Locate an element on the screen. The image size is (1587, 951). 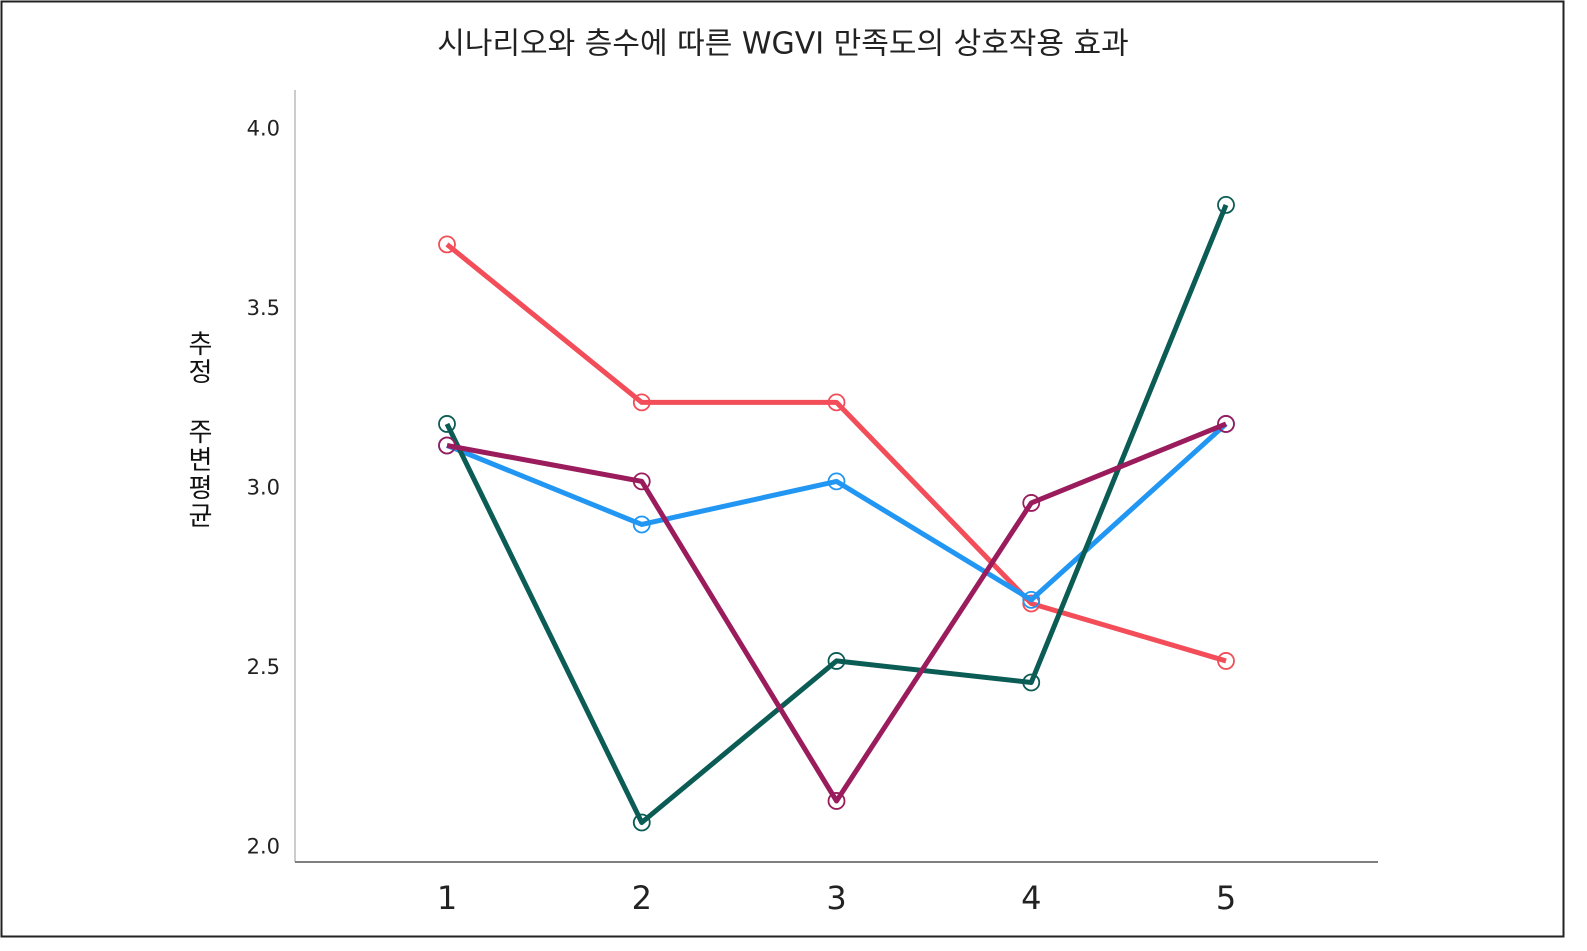
series-line is located at coordinates (837, 512).